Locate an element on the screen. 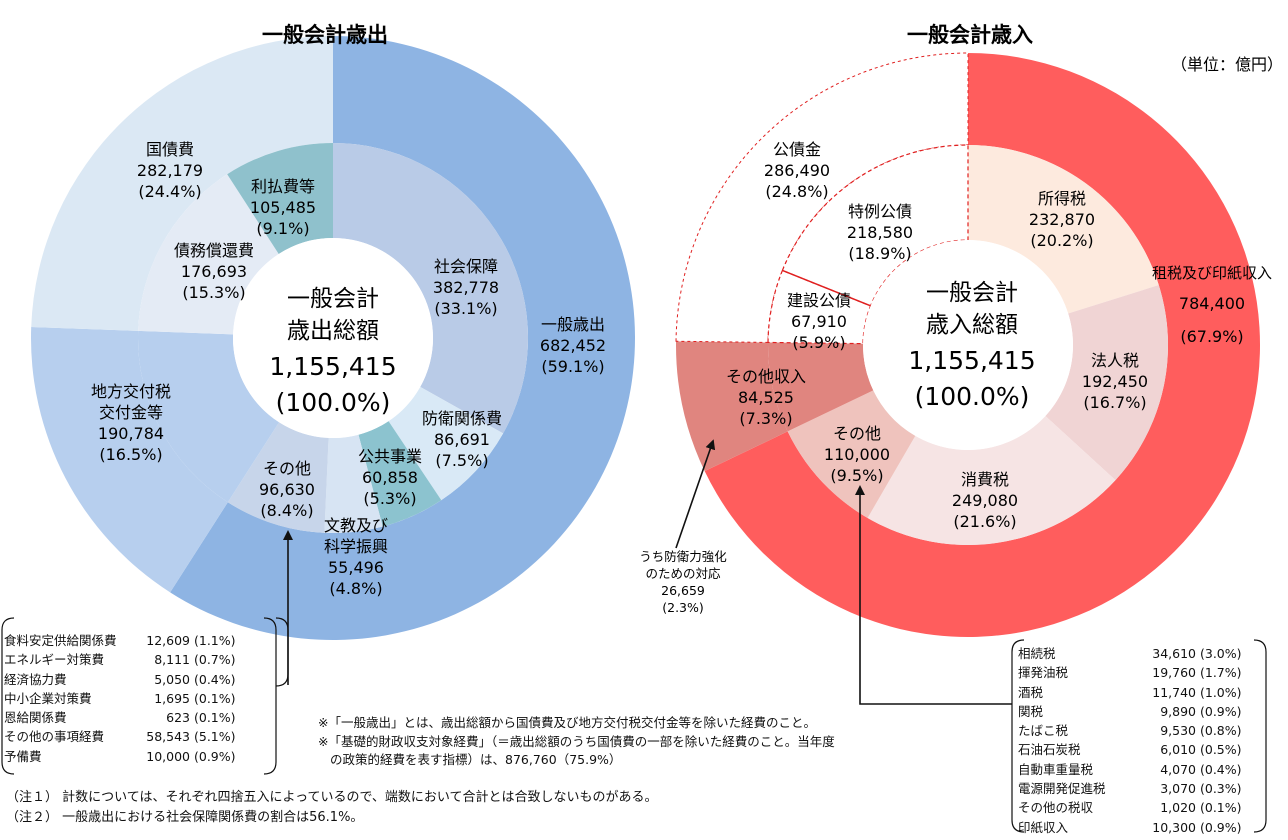 Image resolution: width=1288 pixels, height=840 pixels. rev-breakdown-name: たばこ税 is located at coordinates (1043, 731).